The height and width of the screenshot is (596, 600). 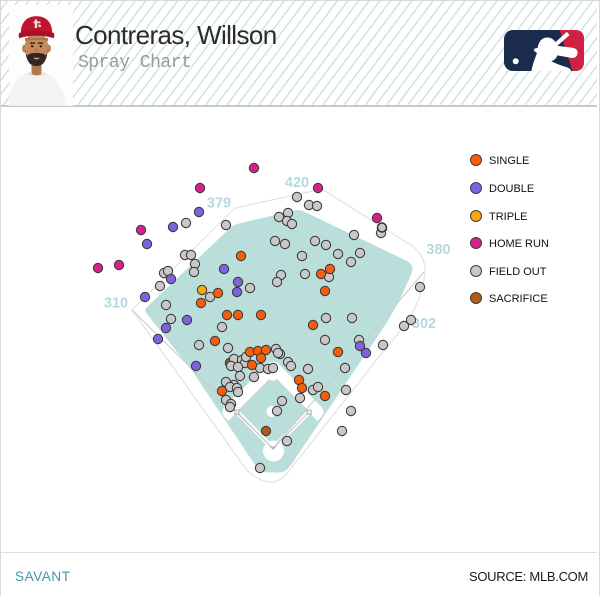 What do you see at coordinates (297, 183) in the screenshot?
I see `svg-text: 420` at bounding box center [297, 183].